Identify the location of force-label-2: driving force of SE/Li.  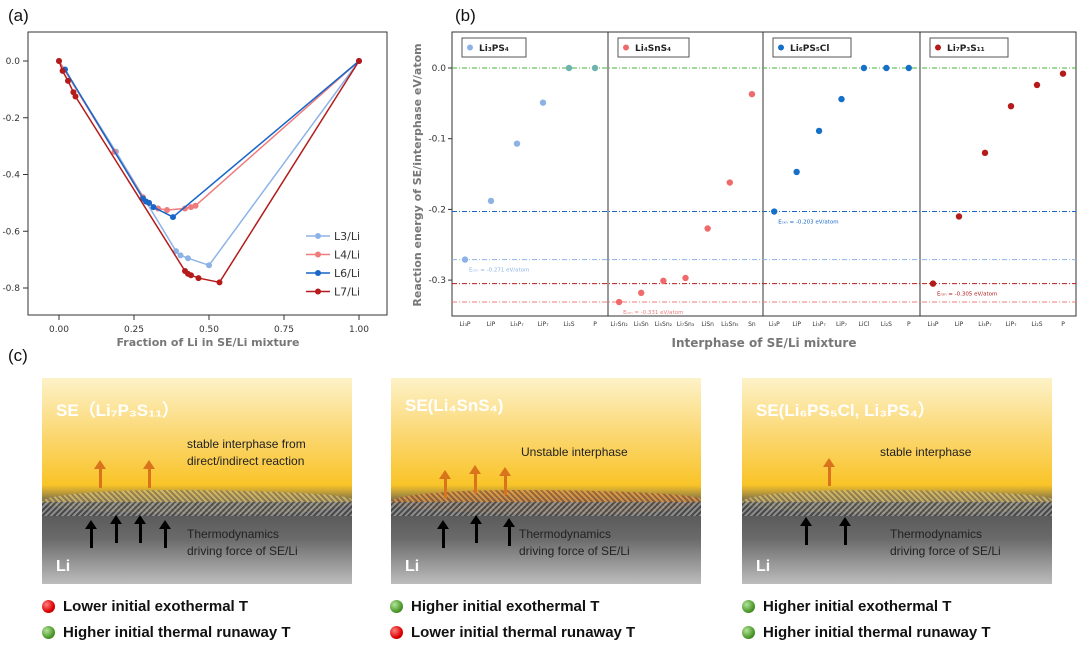
(574, 551).